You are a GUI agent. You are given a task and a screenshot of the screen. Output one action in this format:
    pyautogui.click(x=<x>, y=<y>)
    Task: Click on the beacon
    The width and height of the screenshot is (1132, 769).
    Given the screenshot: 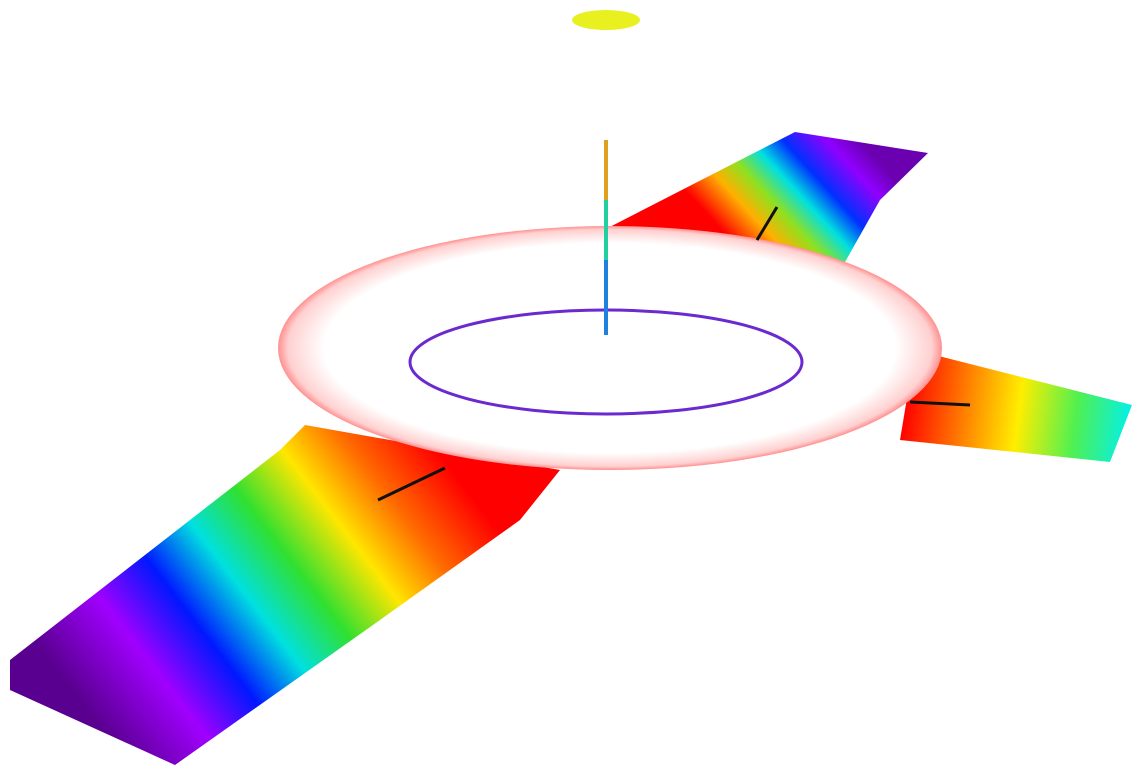 What is the action you would take?
    pyautogui.click(x=606, y=20)
    